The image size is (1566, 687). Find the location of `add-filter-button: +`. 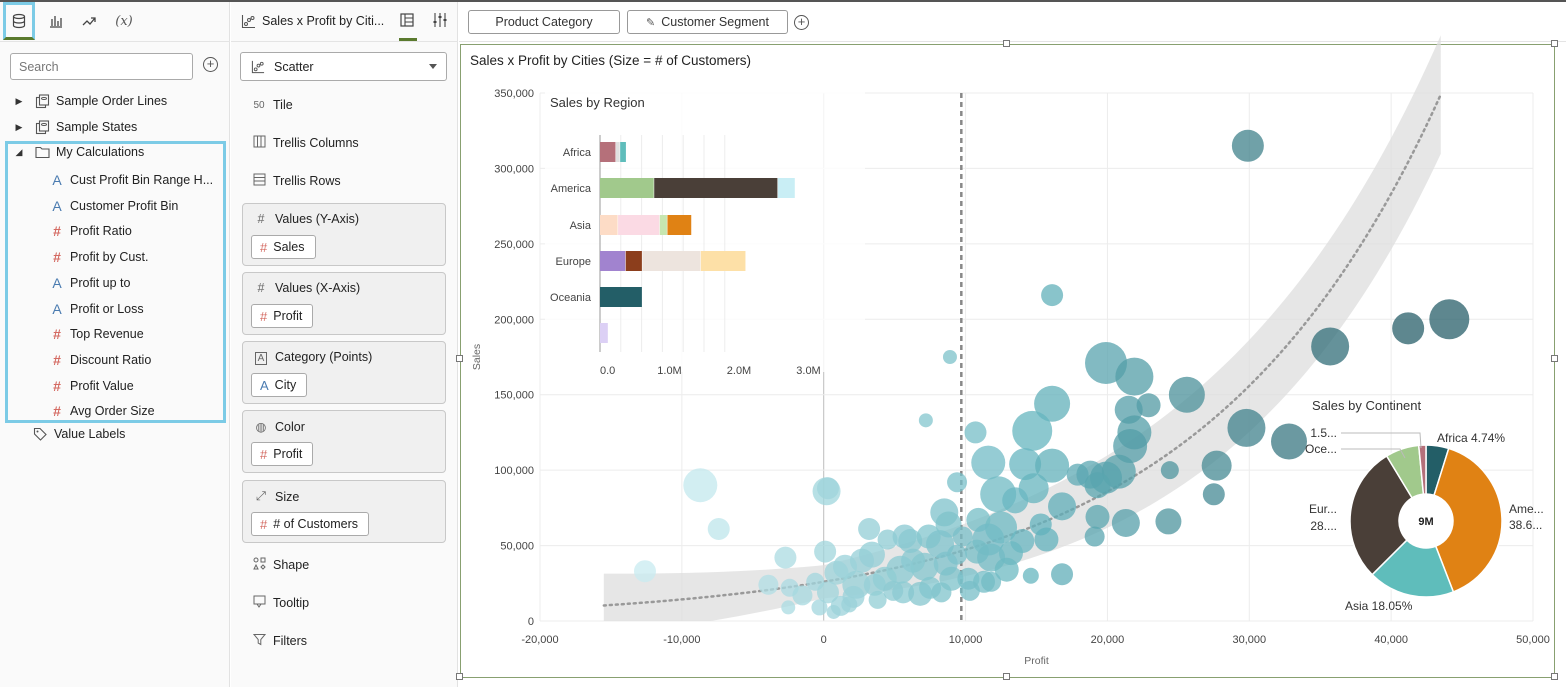

add-filter-button: + is located at coordinates (801, 22).